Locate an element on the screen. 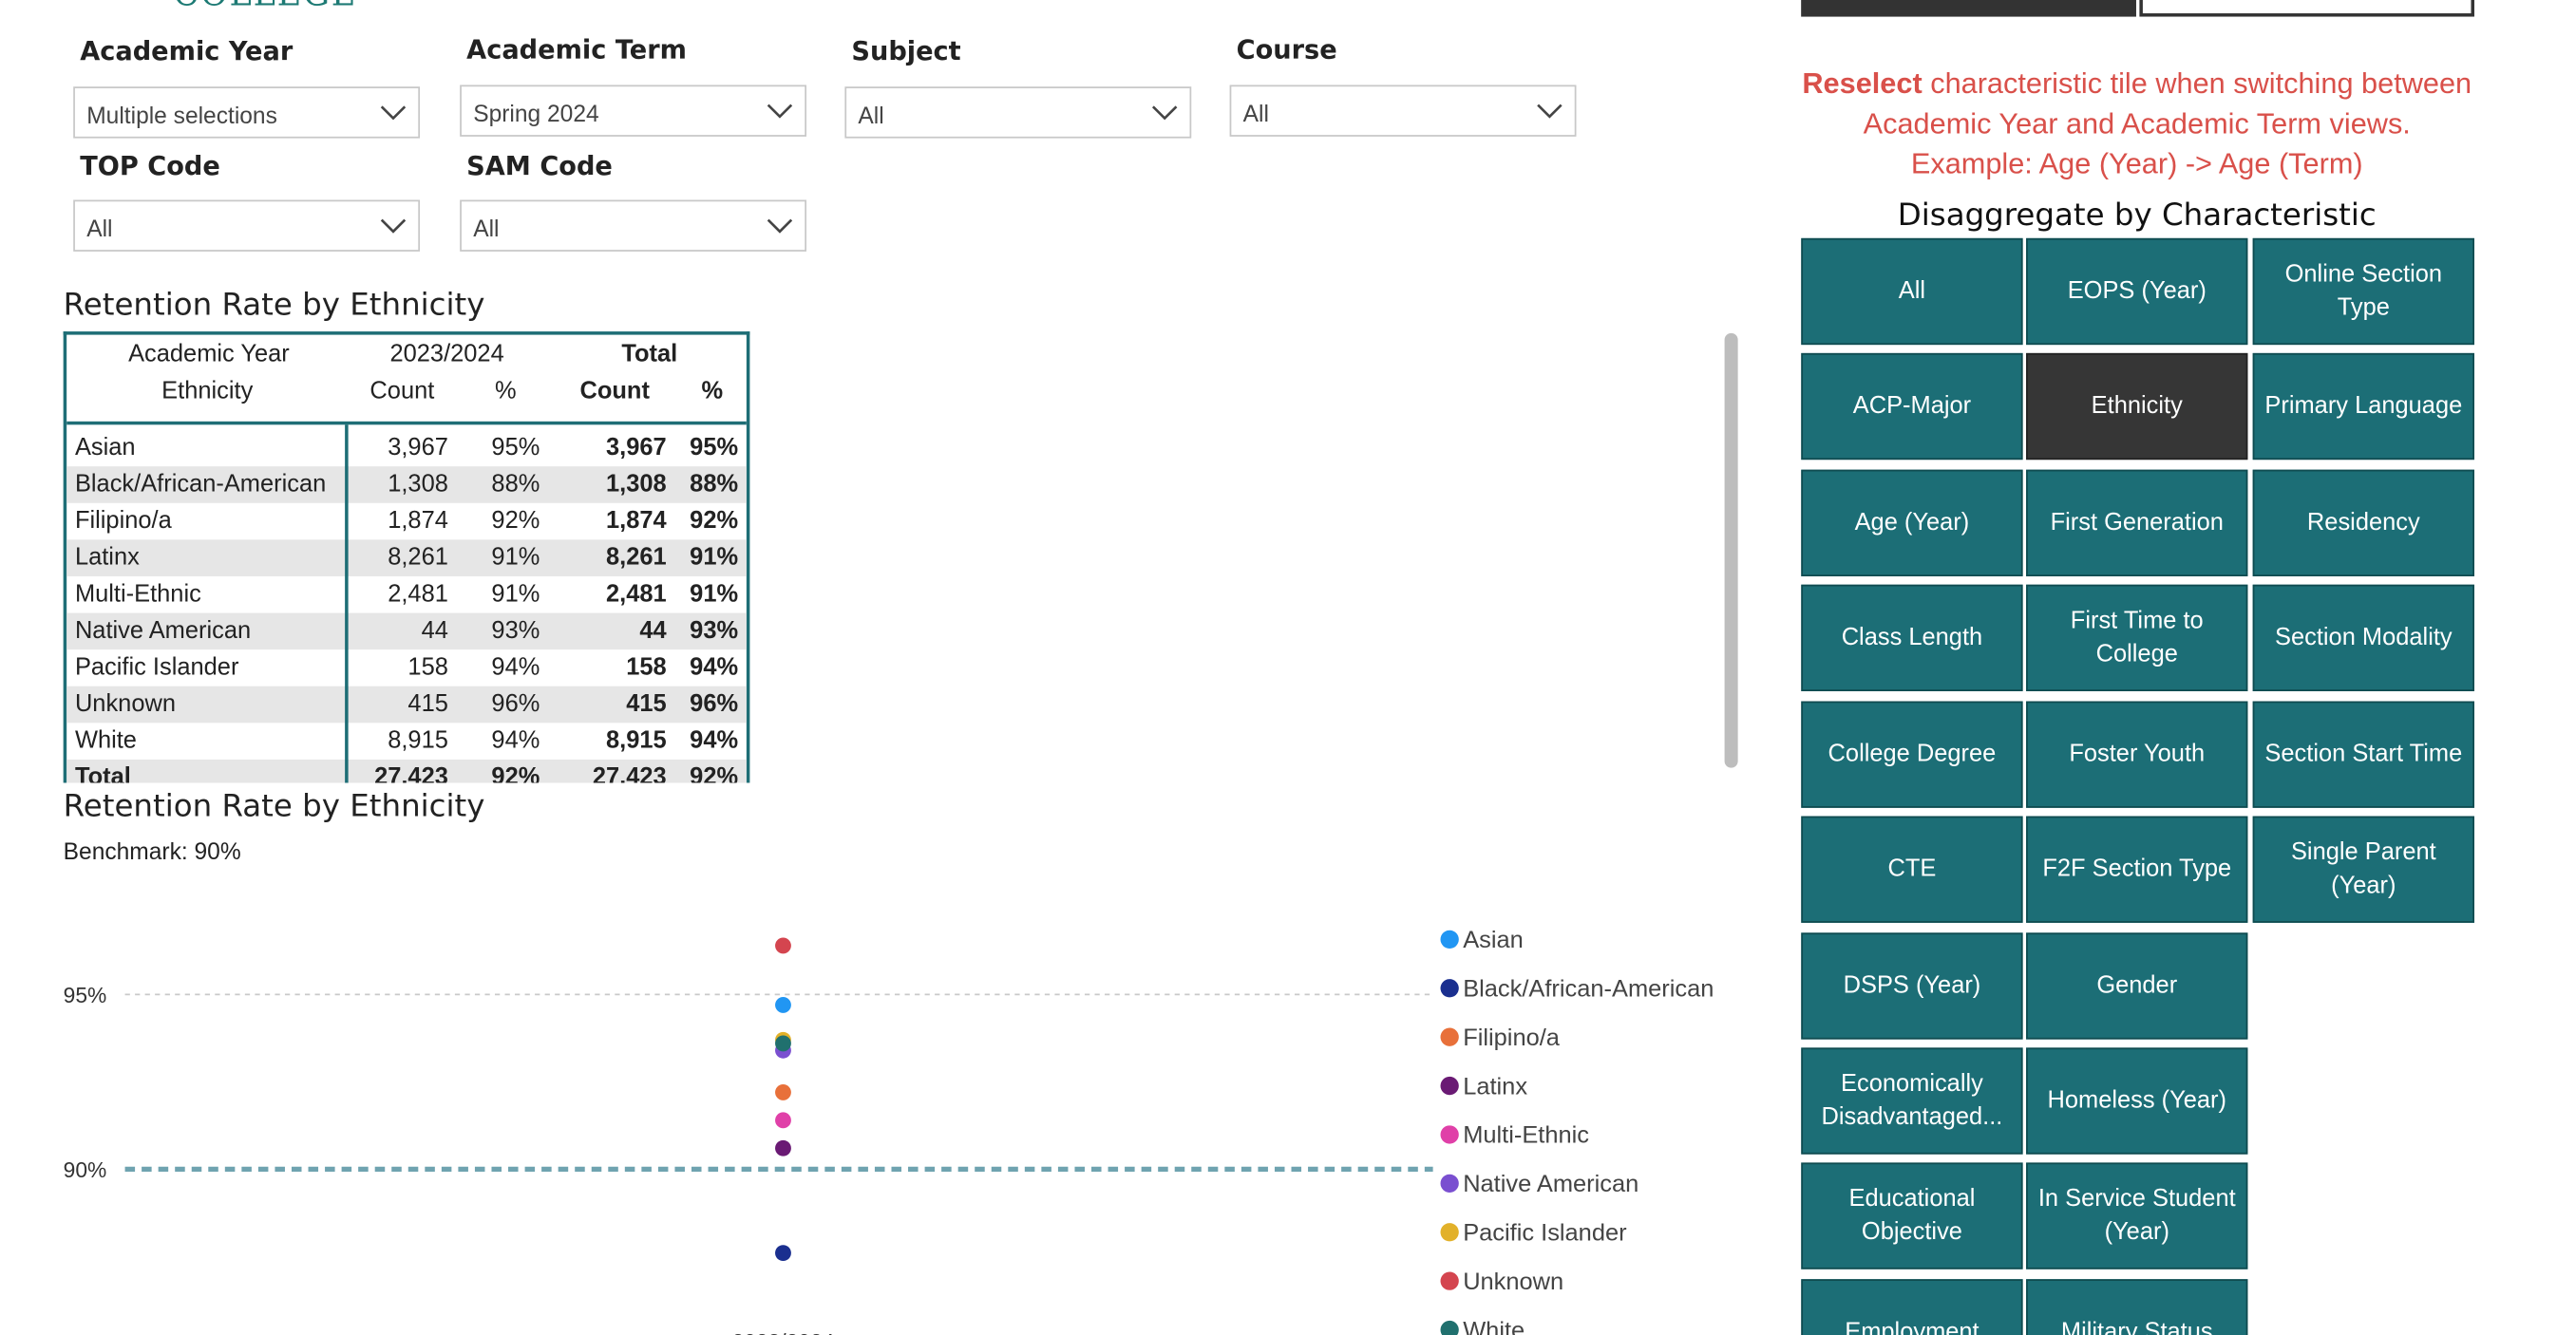 This screenshot has width=2576, height=1335. page-scrollbar is located at coordinates (1731, 550).